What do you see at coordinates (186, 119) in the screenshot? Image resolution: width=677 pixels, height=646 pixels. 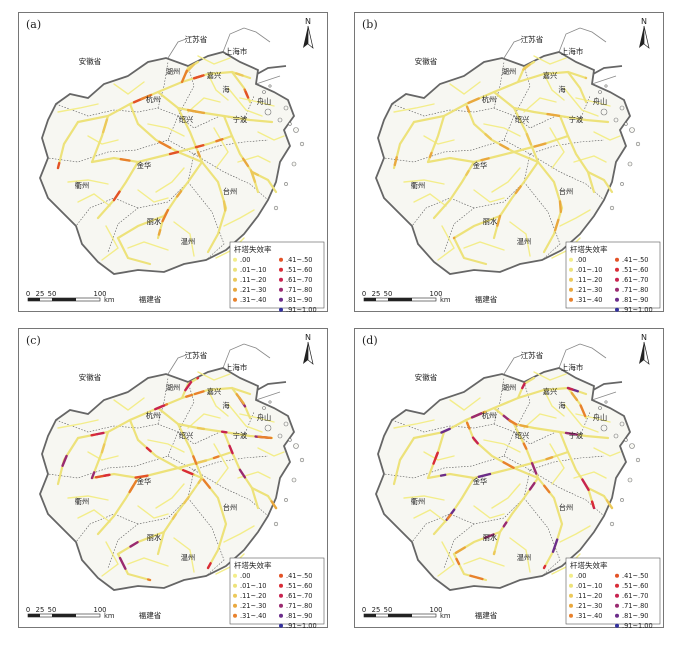 I see `place-label-shaoxing: 绍兴` at bounding box center [186, 119].